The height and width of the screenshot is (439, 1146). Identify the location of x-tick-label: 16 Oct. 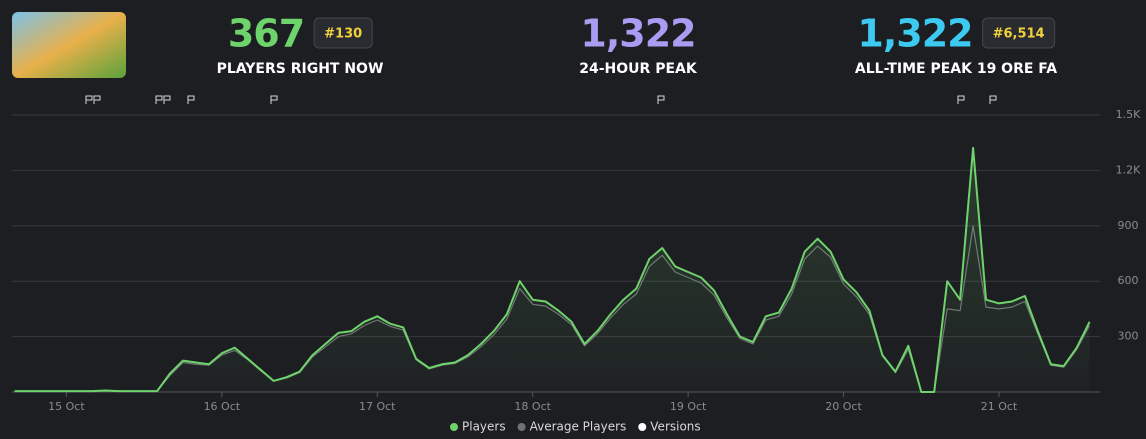
(222, 406).